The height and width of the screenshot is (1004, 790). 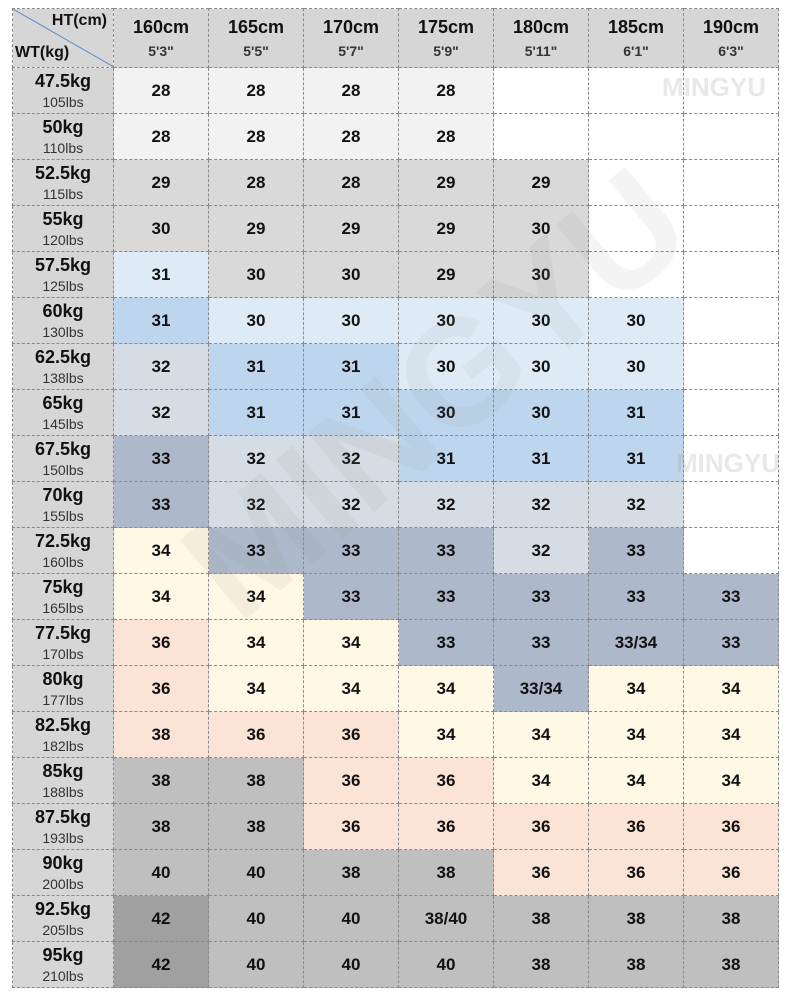 I want to click on weight-row: 92.5kg 205lbs 42 40 40 38/40 38 38 38, so click(x=395, y=918).